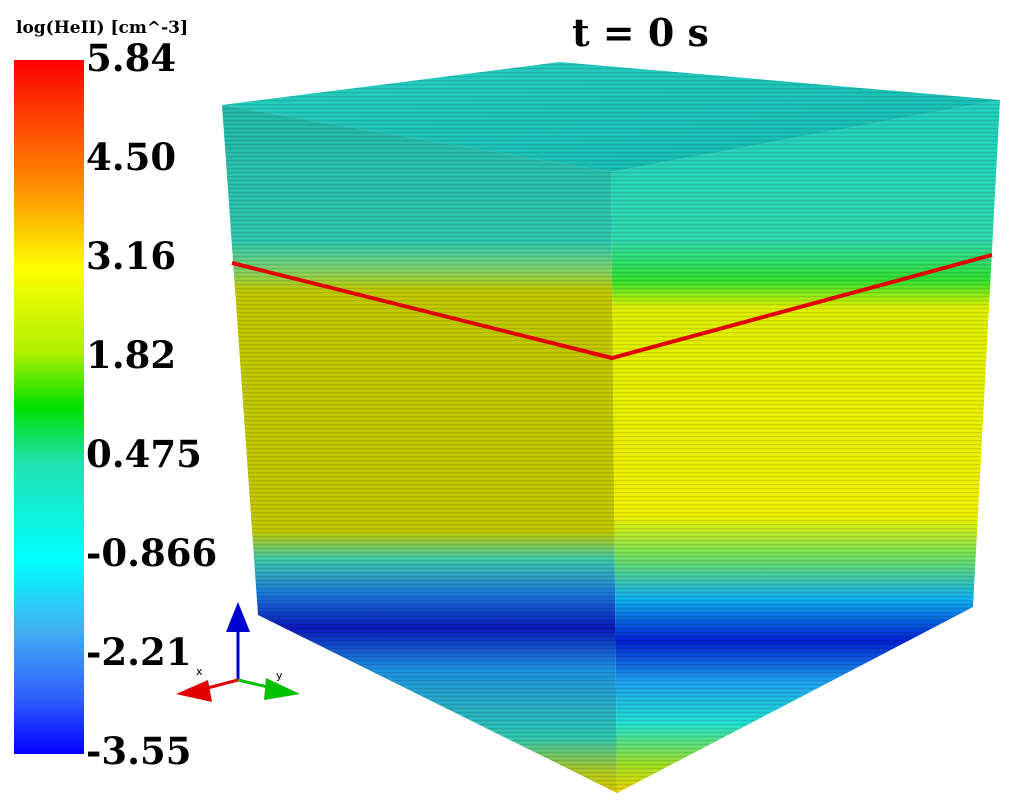 This screenshot has width=1017, height=800. What do you see at coordinates (611, 117) in the screenshot?
I see `cube-top-face-texture` at bounding box center [611, 117].